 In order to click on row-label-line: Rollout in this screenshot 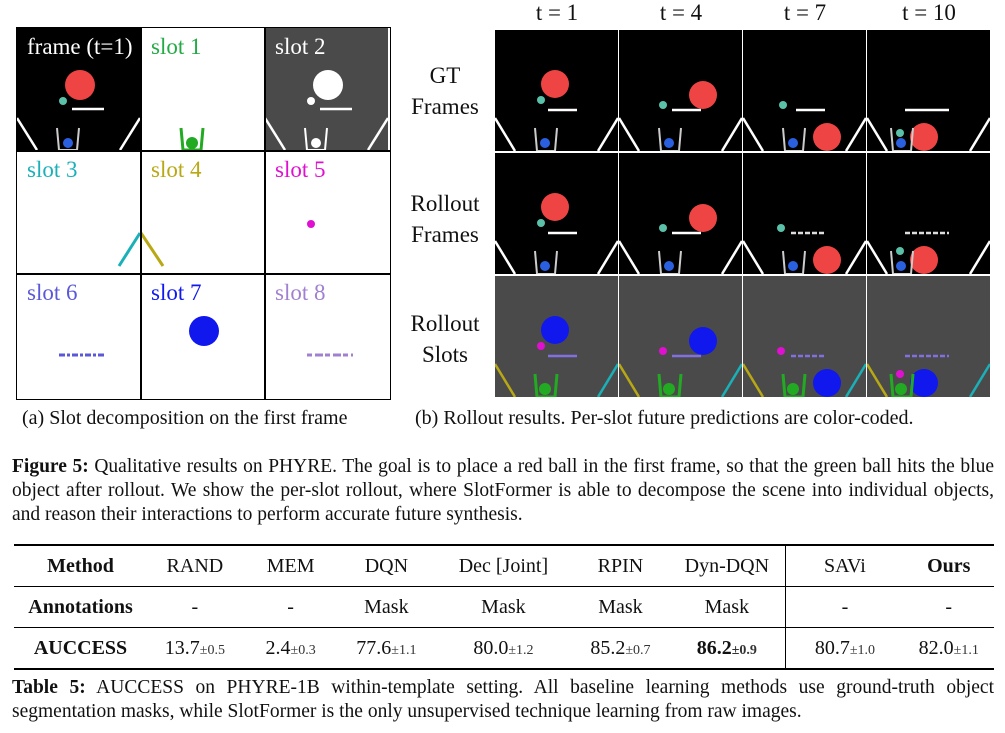, I will do `click(445, 203)`.